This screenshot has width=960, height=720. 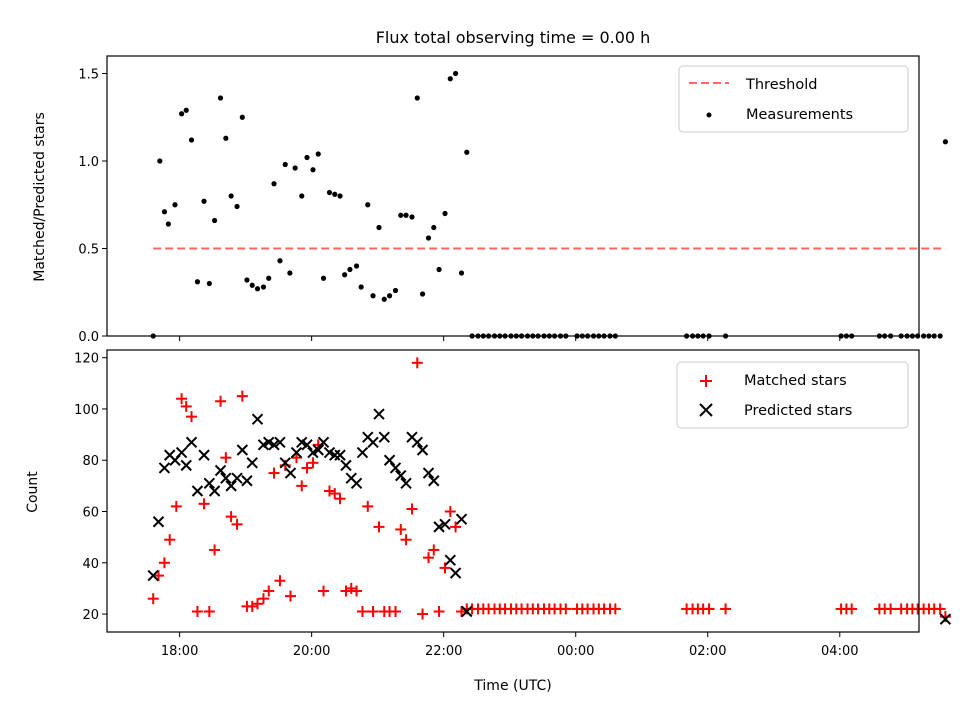 I want to click on bottom-legend-box, so click(x=792, y=395).